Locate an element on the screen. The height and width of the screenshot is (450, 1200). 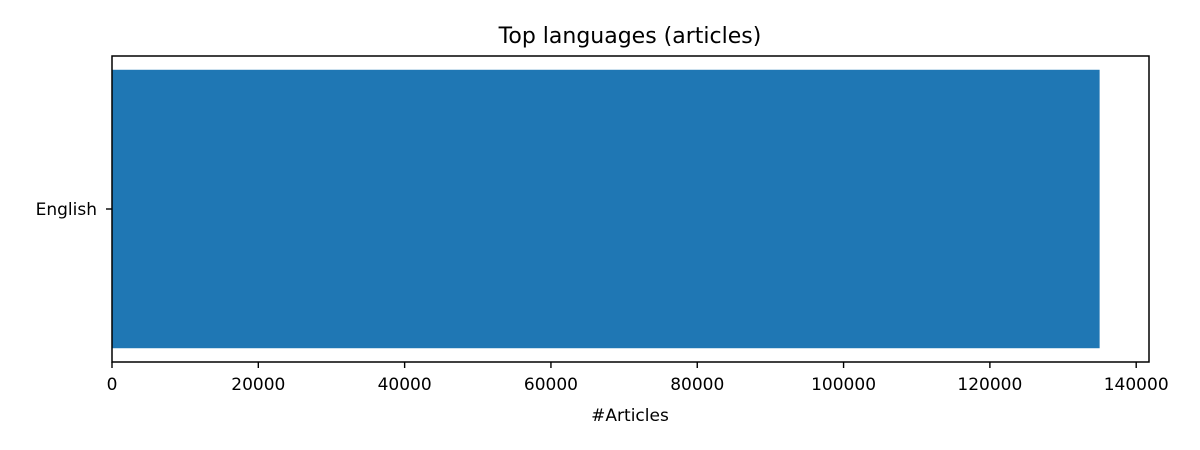
x-tick-label: 60000 is located at coordinates (551, 385).